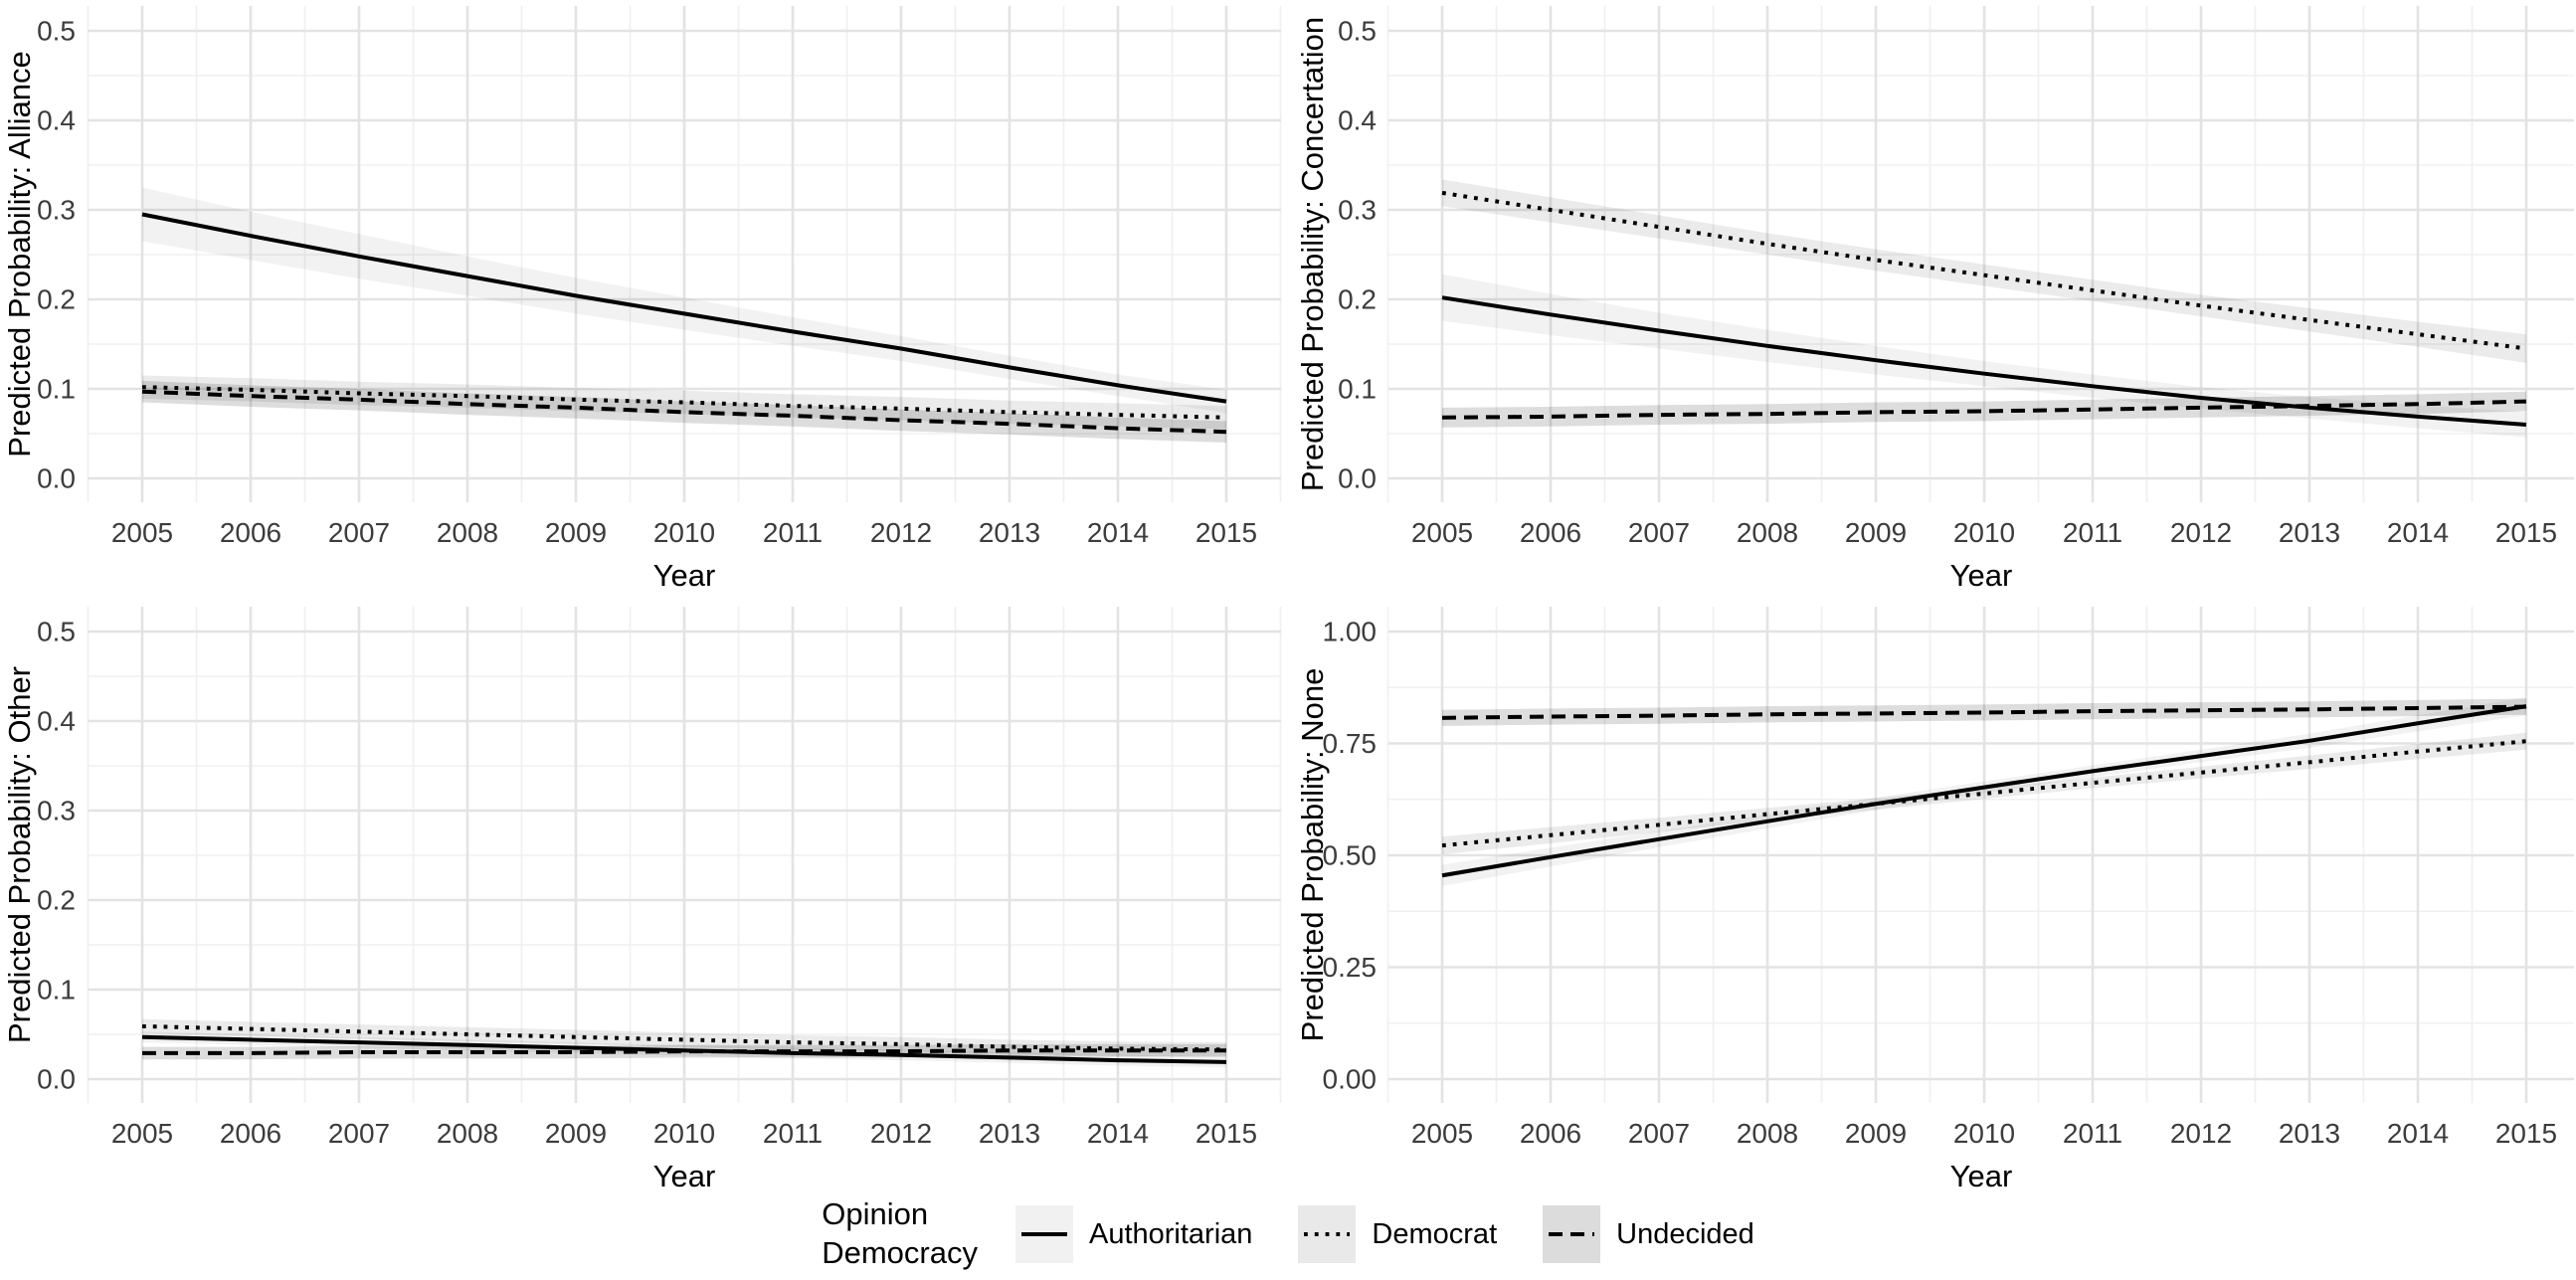 The image size is (2576, 1280). Describe the element at coordinates (1435, 1233) in the screenshot. I see `legend-label: Democrat` at that location.